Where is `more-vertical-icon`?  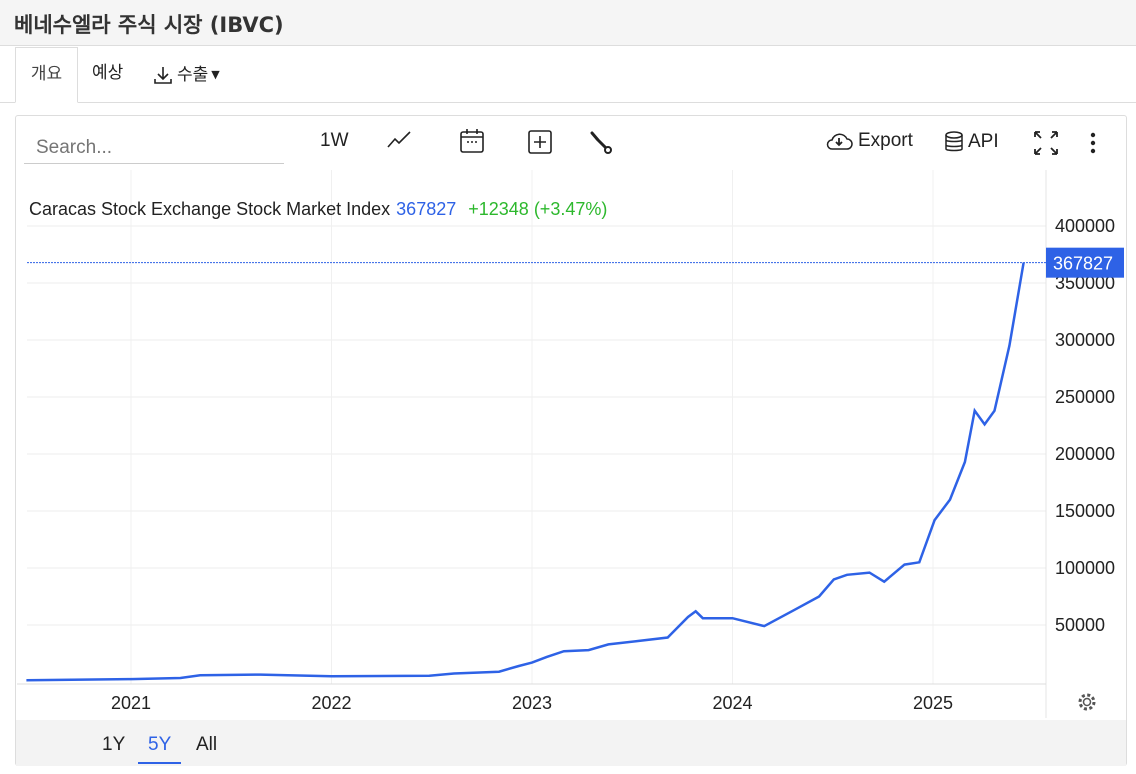
more-vertical-icon is located at coordinates (1093, 143).